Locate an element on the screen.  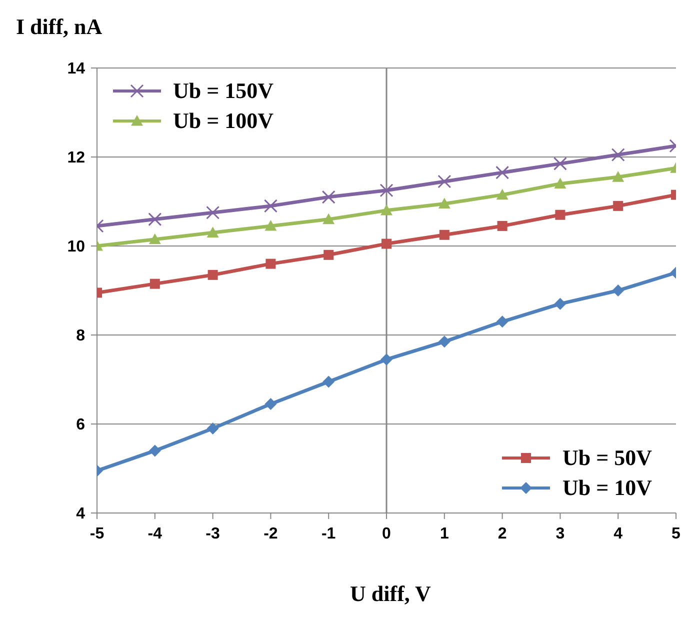
x-tick-label: 1 is located at coordinates (444, 533).